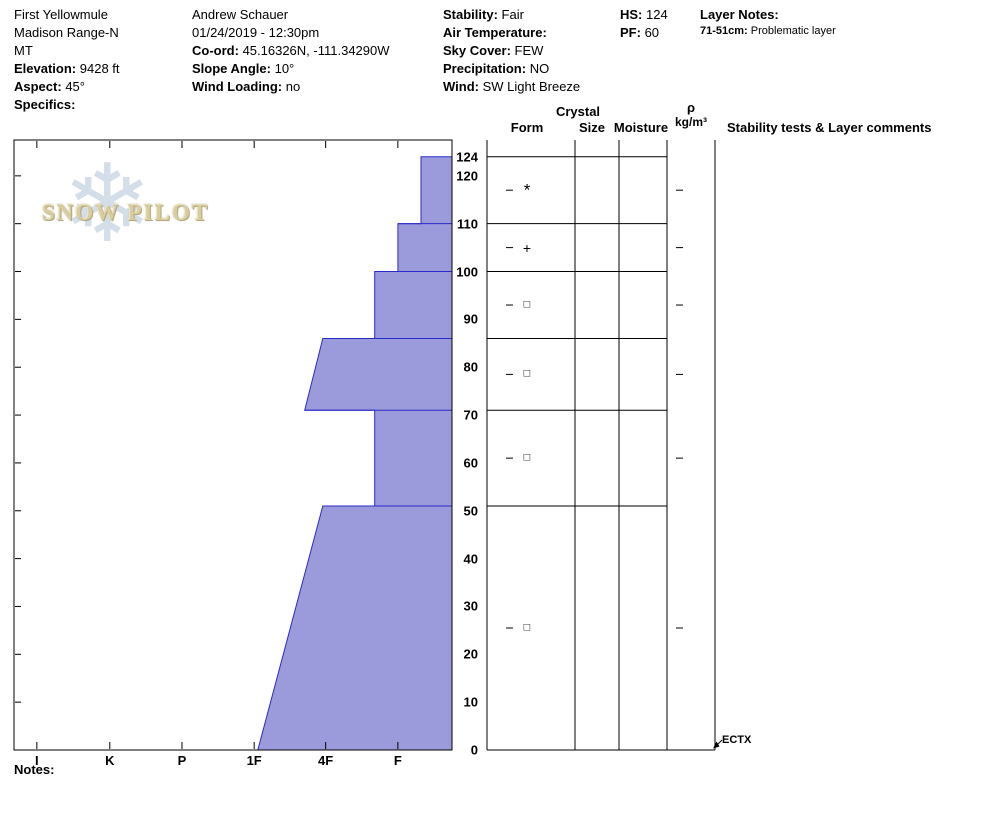 The width and height of the screenshot is (994, 840). I want to click on depth-label: 100, so click(467, 272).